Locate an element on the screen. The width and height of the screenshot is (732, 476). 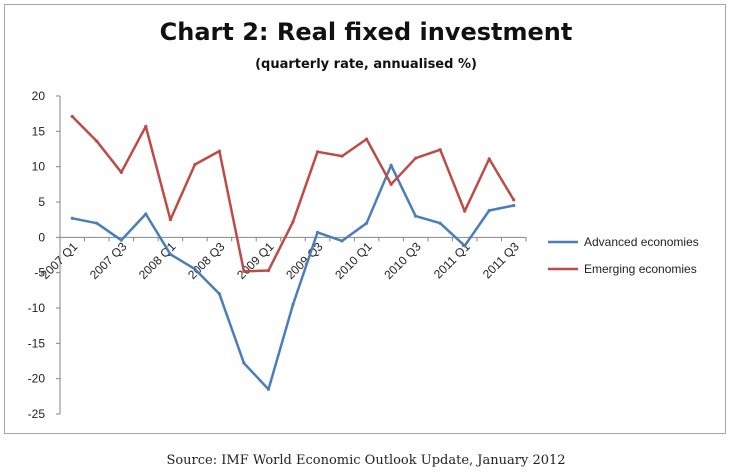
x-tick-label: 2011 Q1 is located at coordinates (452, 260).